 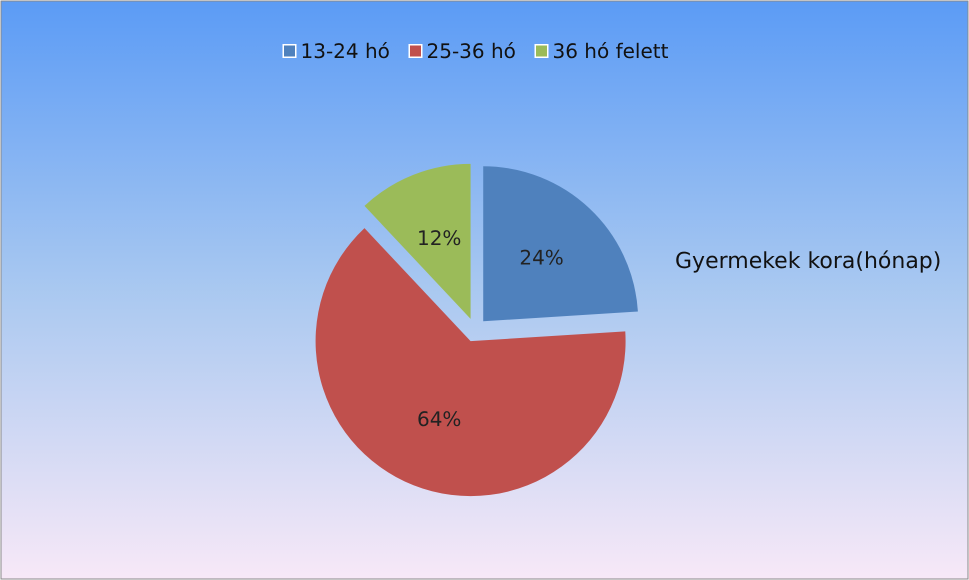 What do you see at coordinates (471, 51) in the screenshot?
I see `legend-label: 25-36 hó` at bounding box center [471, 51].